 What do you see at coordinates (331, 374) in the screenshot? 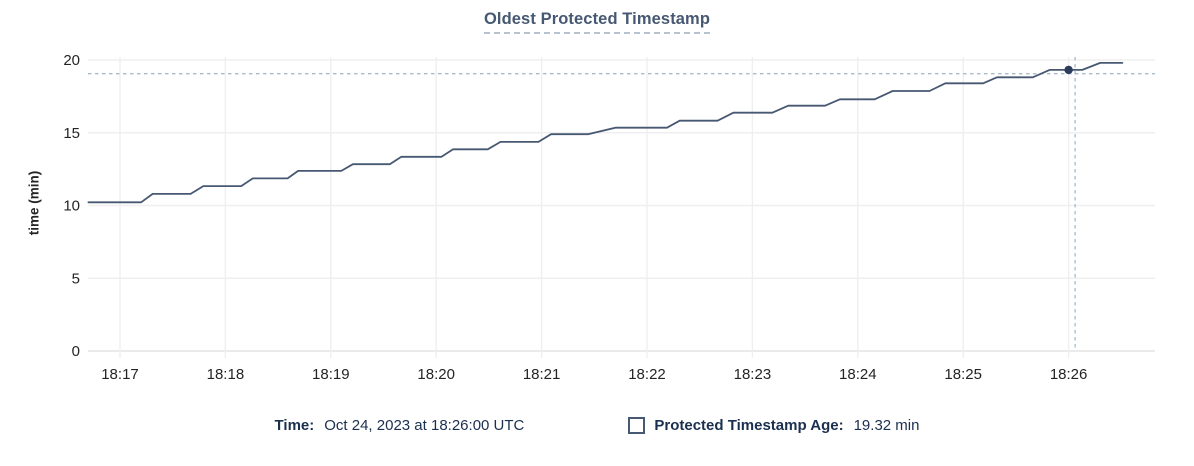
I see `x-tick-label: 18:19` at bounding box center [331, 374].